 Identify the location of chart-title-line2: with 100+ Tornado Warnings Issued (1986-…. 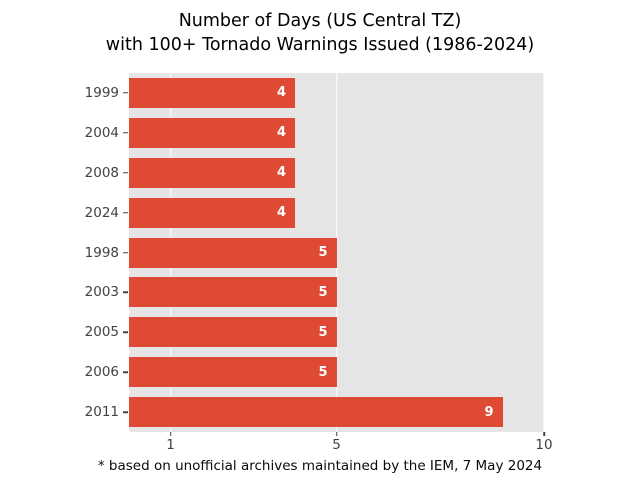
(320, 45).